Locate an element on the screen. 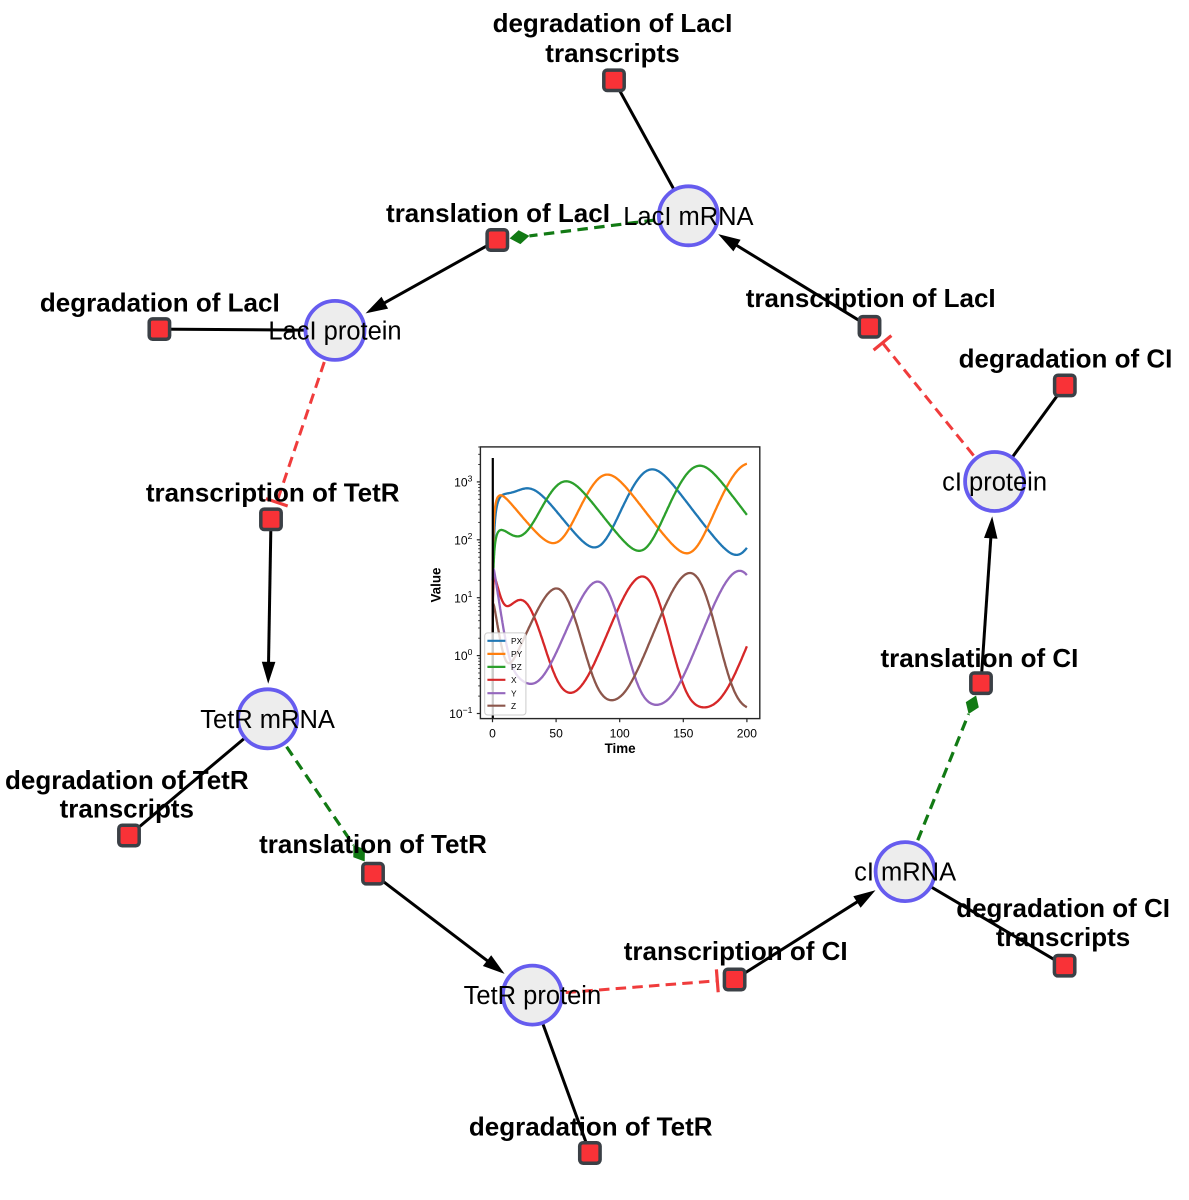 The image size is (1189, 1200). svg-text: Value is located at coordinates (435, 585).